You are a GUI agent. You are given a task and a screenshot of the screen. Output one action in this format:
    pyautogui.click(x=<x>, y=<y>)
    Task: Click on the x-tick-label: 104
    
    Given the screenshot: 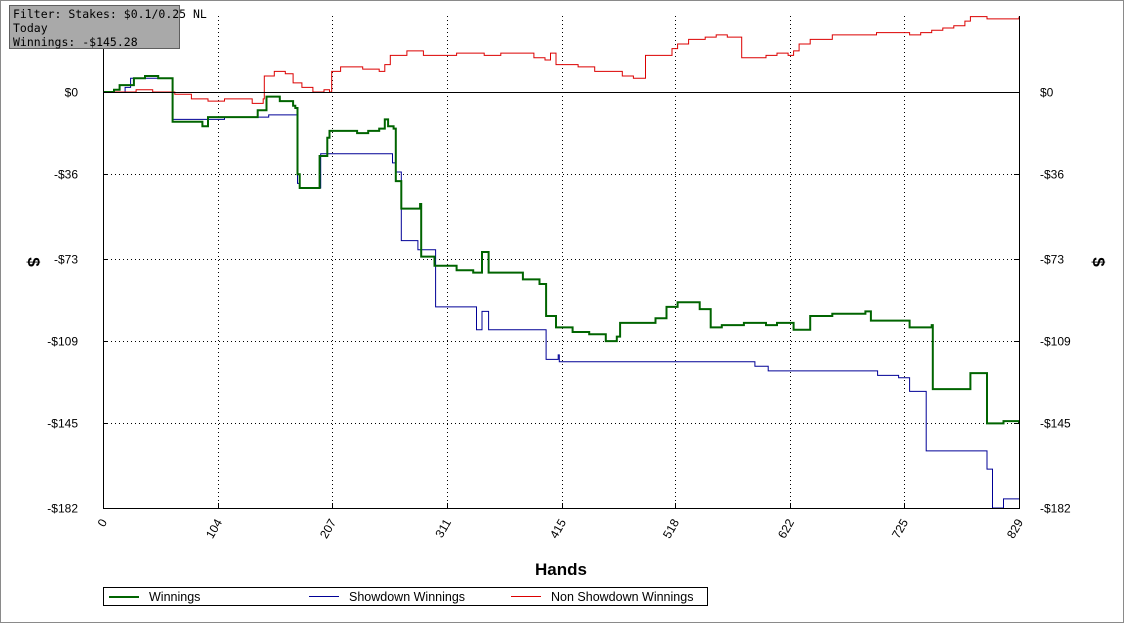 What is the action you would take?
    pyautogui.click(x=214, y=528)
    